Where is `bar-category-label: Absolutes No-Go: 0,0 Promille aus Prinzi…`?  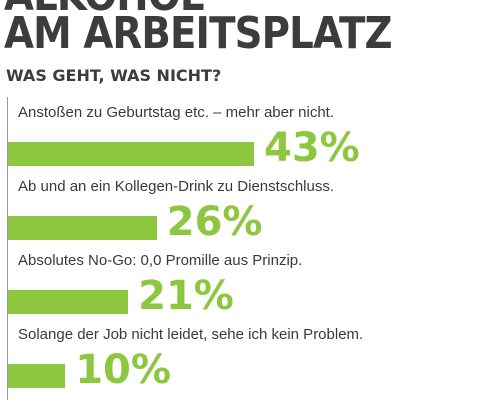 bar-category-label: Absolutes No-Go: 0,0 Promille aus Prinzi… is located at coordinates (160, 260).